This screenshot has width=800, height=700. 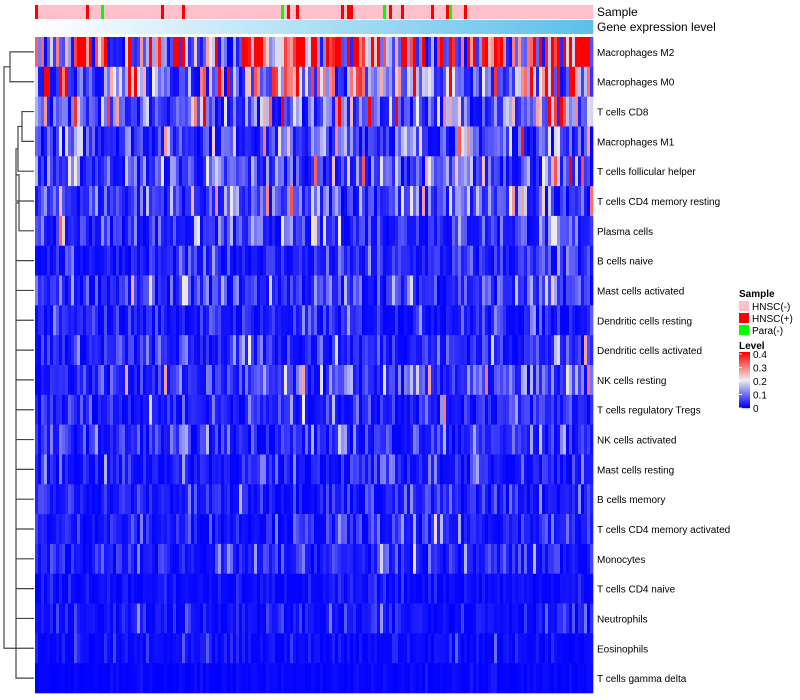 I want to click on row-label: NK cells activated, so click(x=636, y=441).